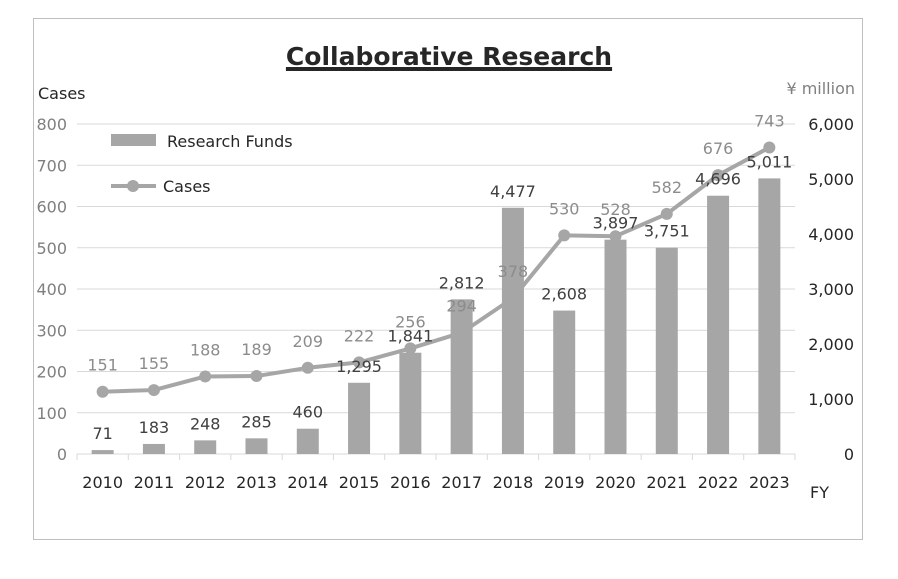  Describe the element at coordinates (51, 248) in the screenshot. I see `y-left-tick-label: 500` at that location.